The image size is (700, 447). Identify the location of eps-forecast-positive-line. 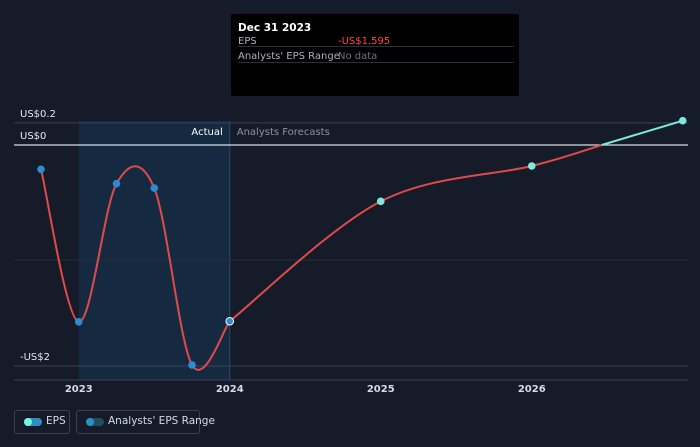
(642, 132).